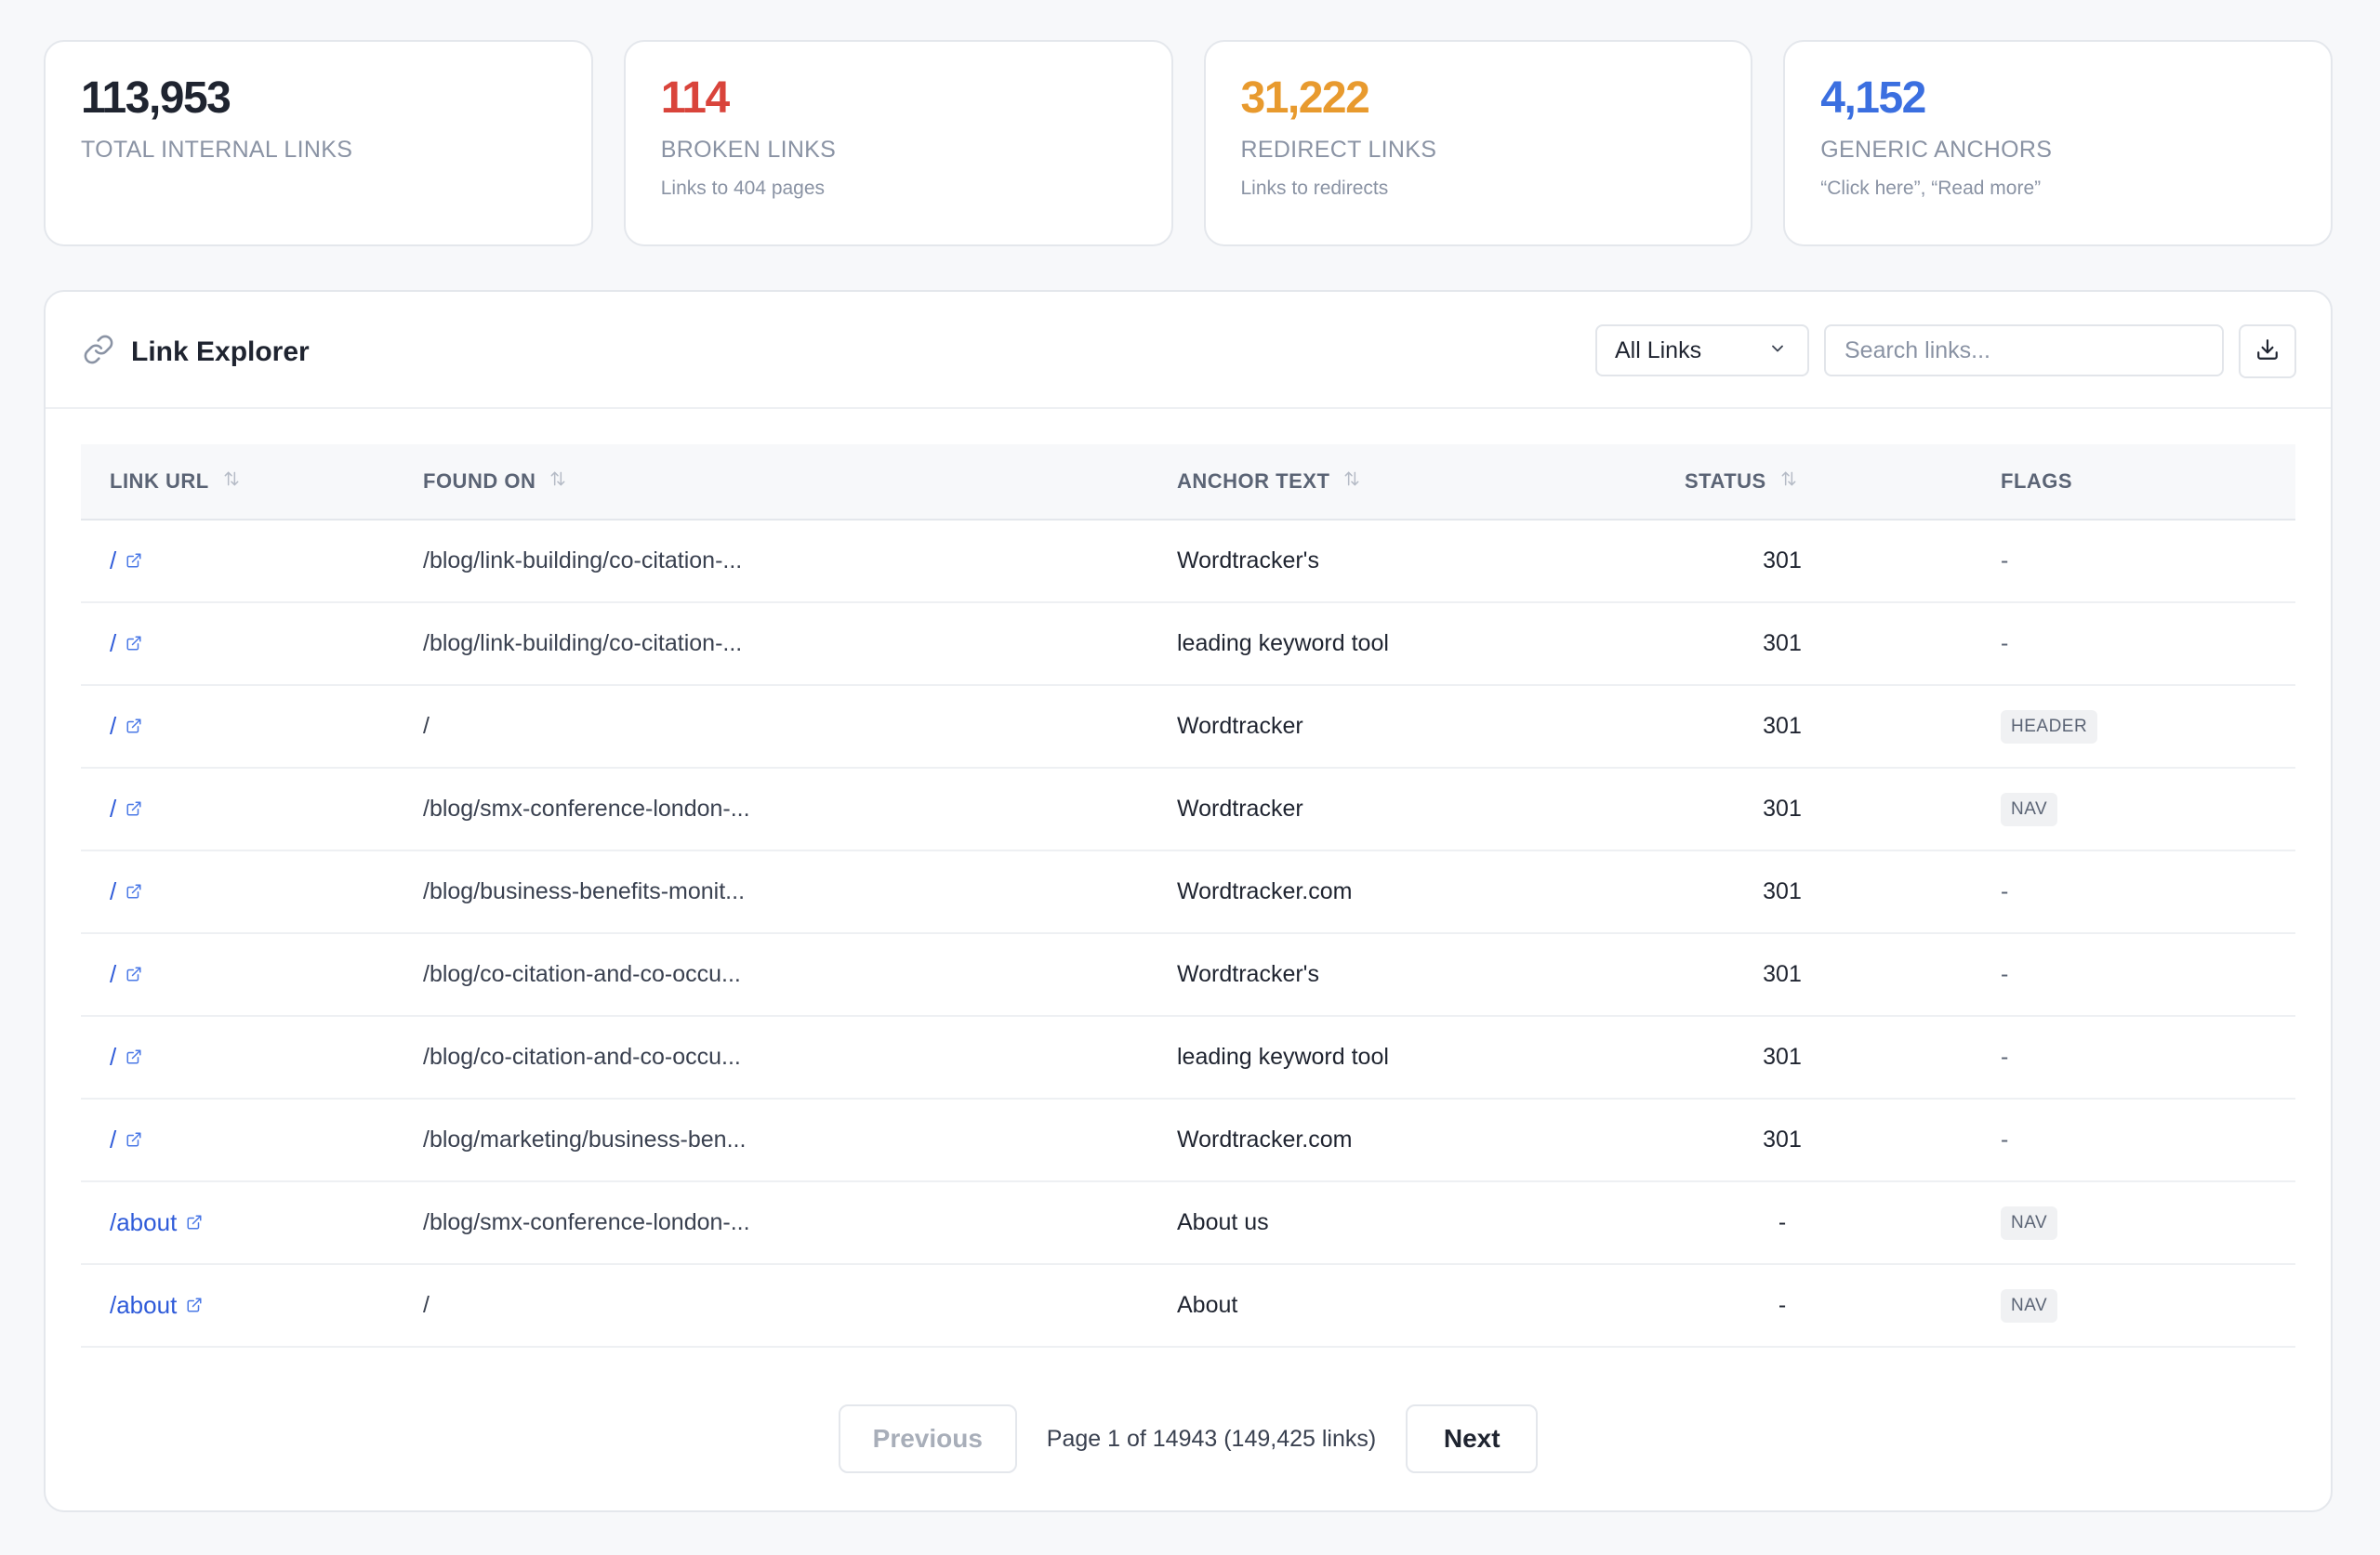 This screenshot has height=1555, width=2380. What do you see at coordinates (196, 352) in the screenshot?
I see `panel-title-group: Link Explorer` at bounding box center [196, 352].